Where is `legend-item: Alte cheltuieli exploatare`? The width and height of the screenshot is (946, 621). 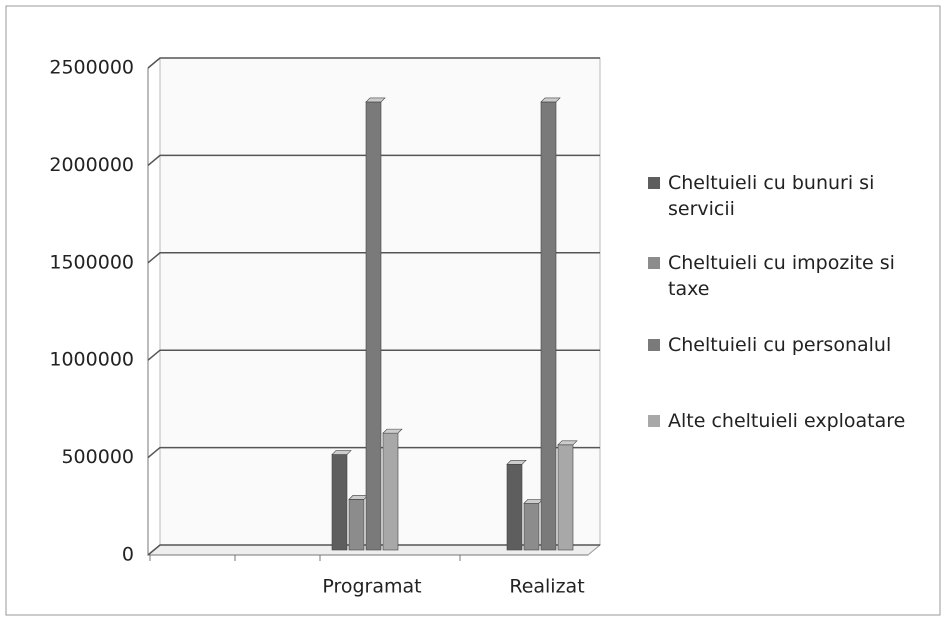 legend-item: Alte cheltuieli exploatare is located at coordinates (793, 421).